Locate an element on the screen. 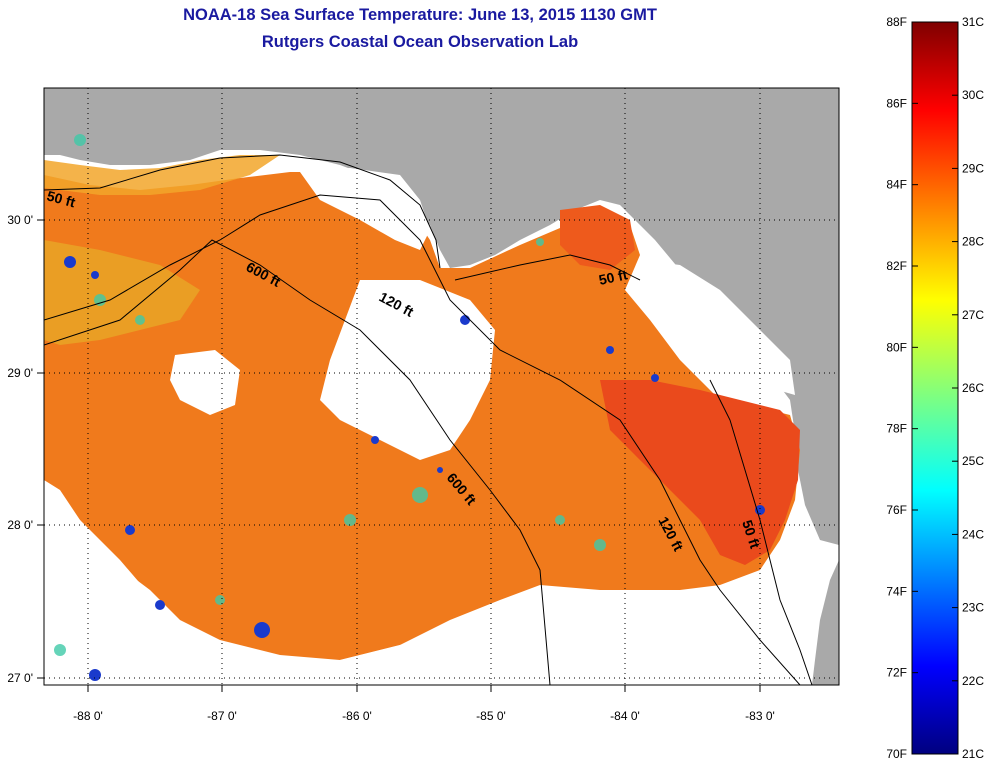 The height and width of the screenshot is (770, 992). colorbar-label-c: 31C is located at coordinates (973, 22).